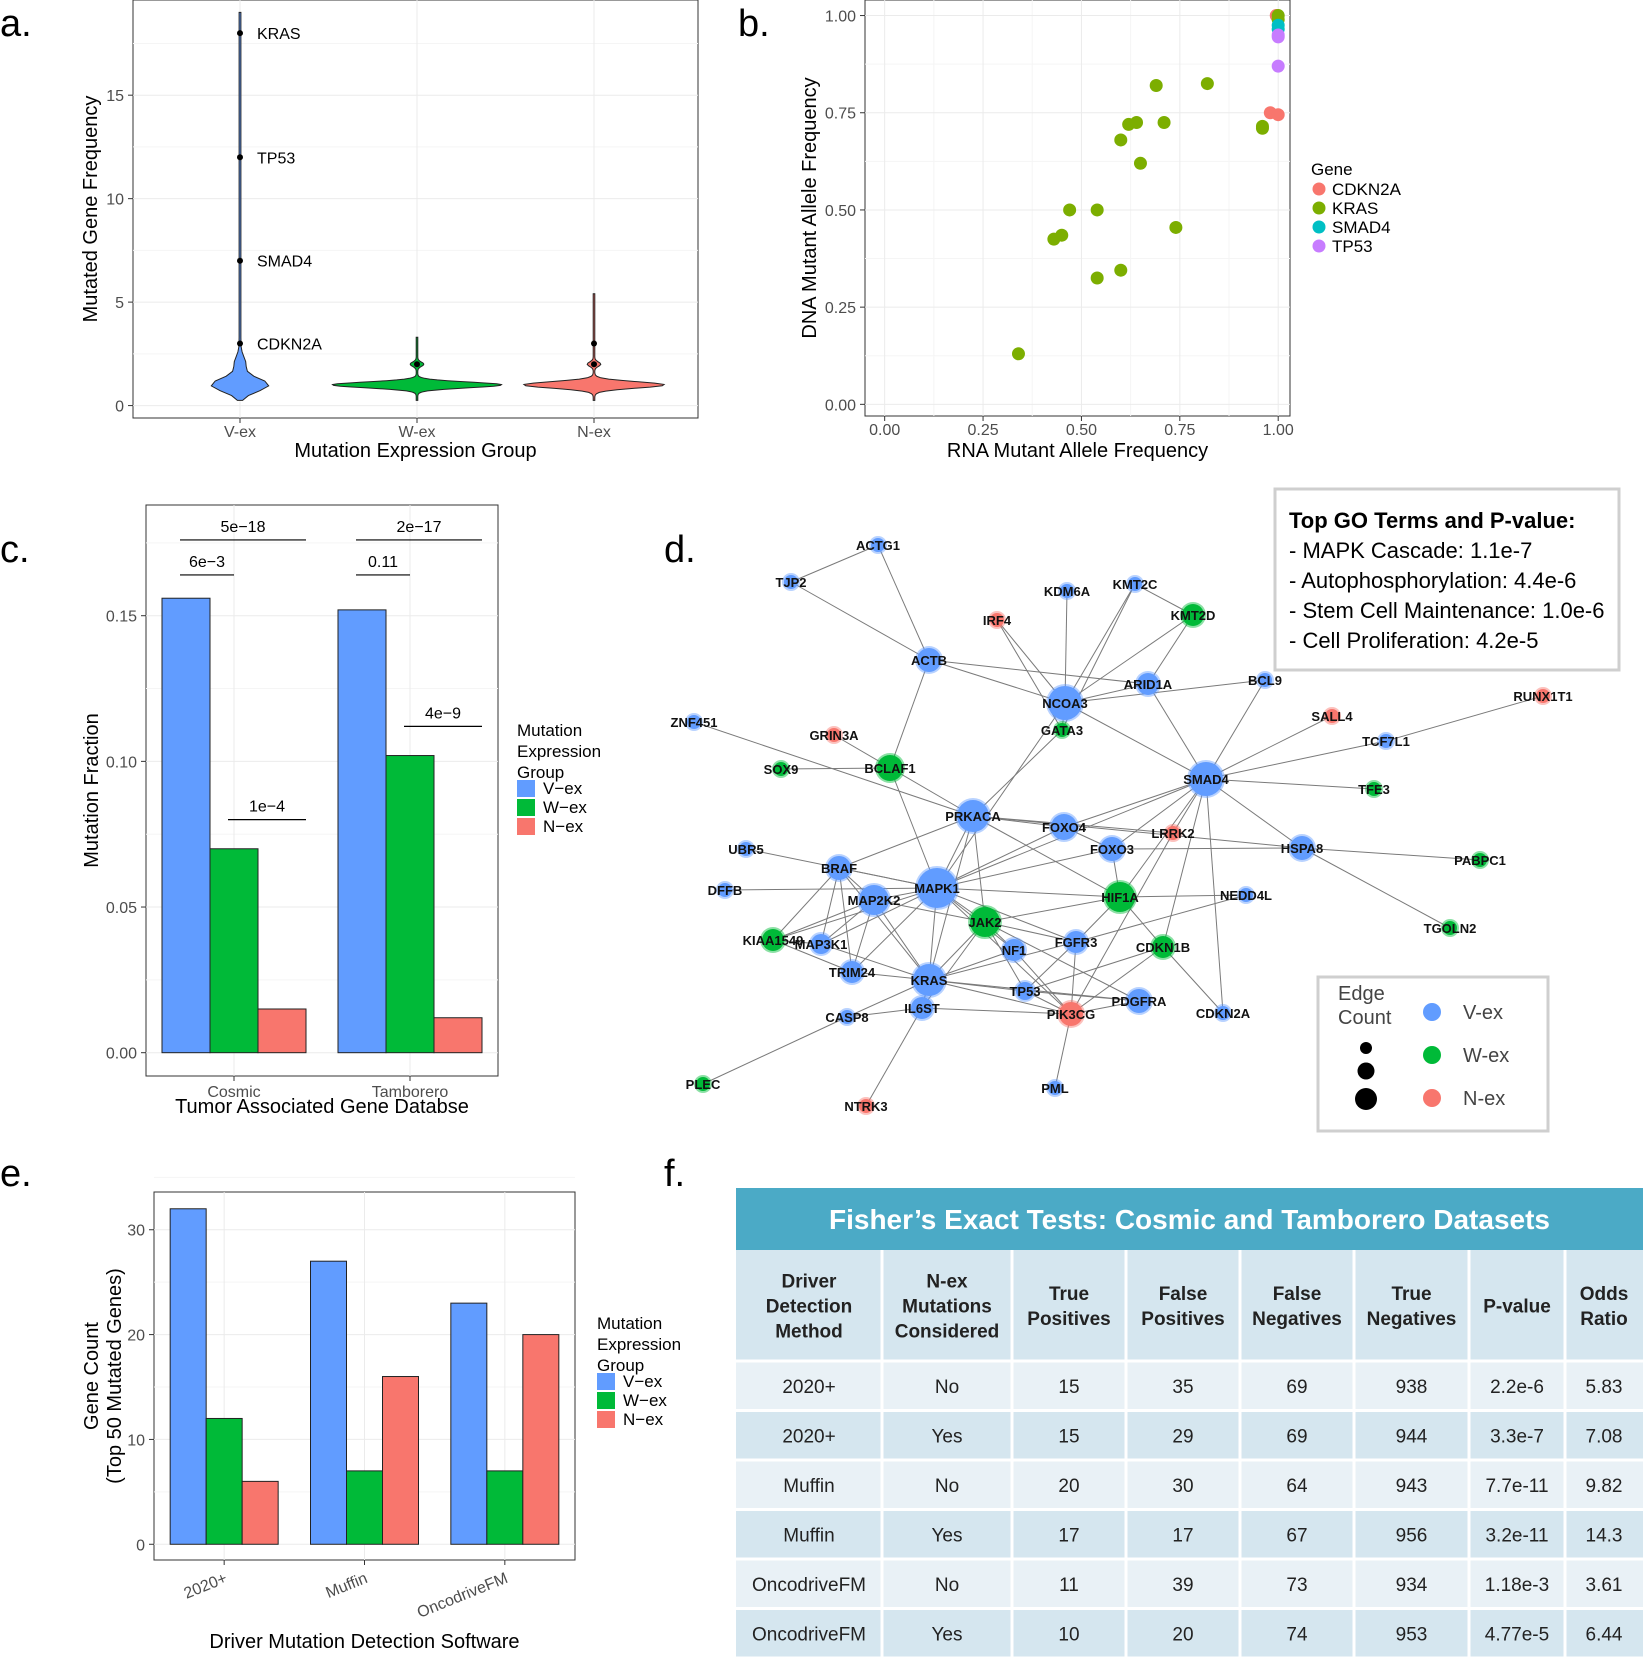  I want to click on network-node-hspa8, so click(1302, 848).